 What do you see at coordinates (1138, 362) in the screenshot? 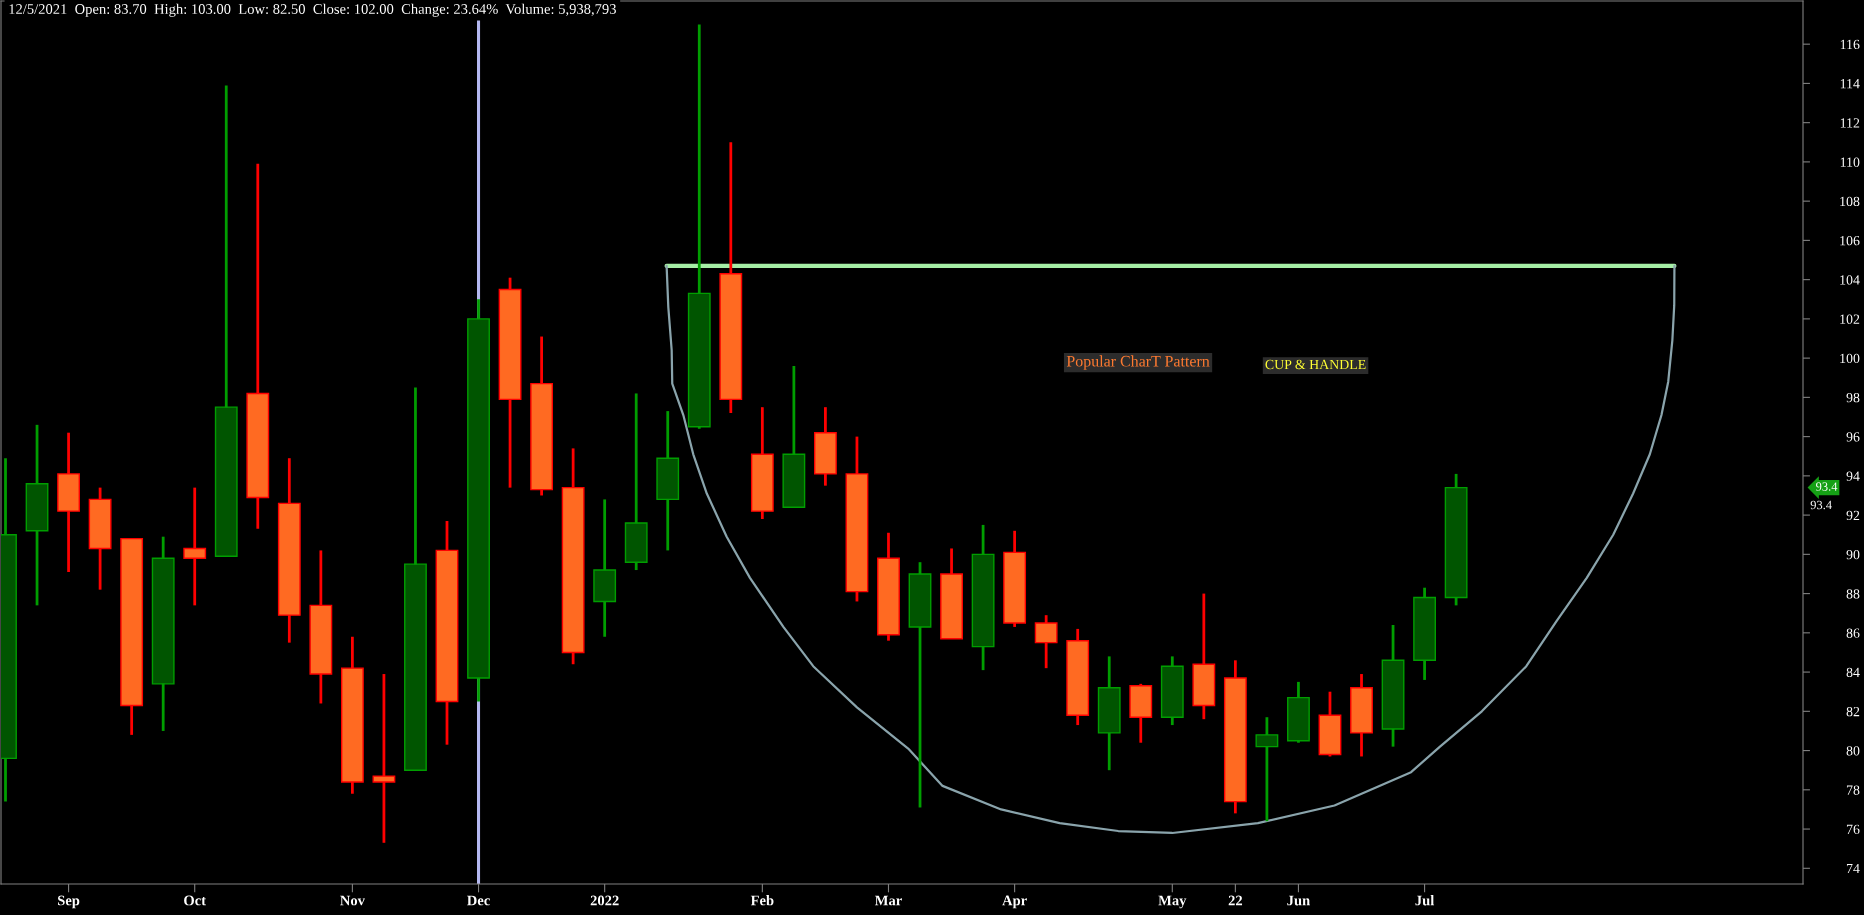
I see `annotation: Popular CharT Pattern` at bounding box center [1138, 362].